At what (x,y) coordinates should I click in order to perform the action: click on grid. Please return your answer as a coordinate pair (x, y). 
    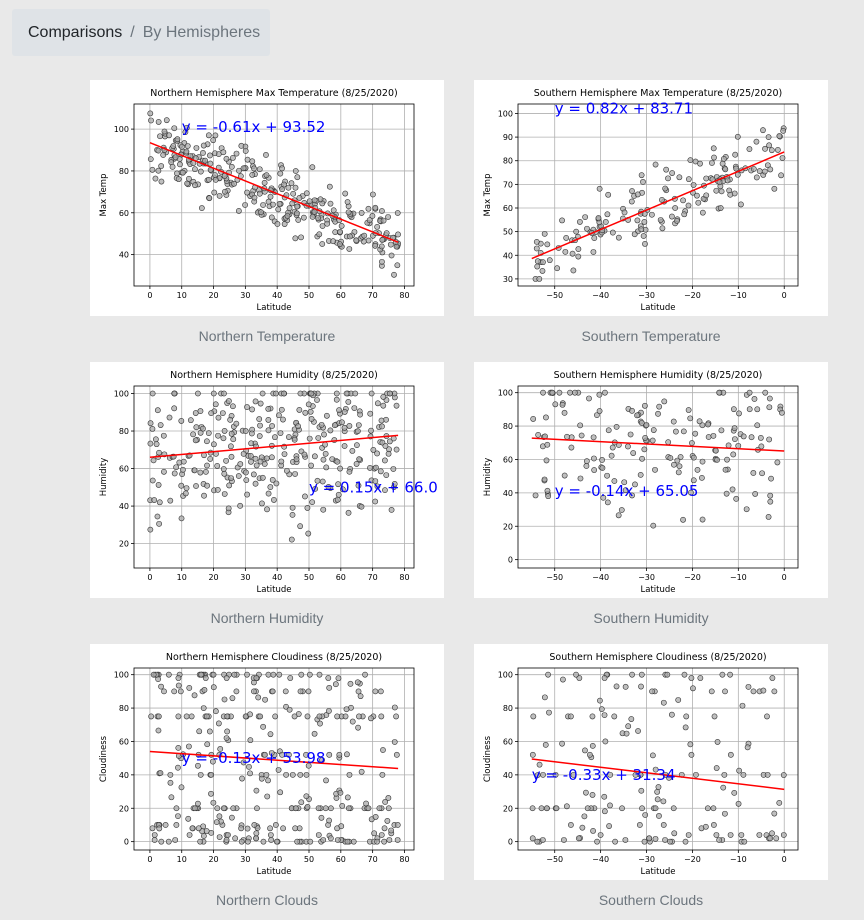
    Looking at the image, I should click on (658, 195).